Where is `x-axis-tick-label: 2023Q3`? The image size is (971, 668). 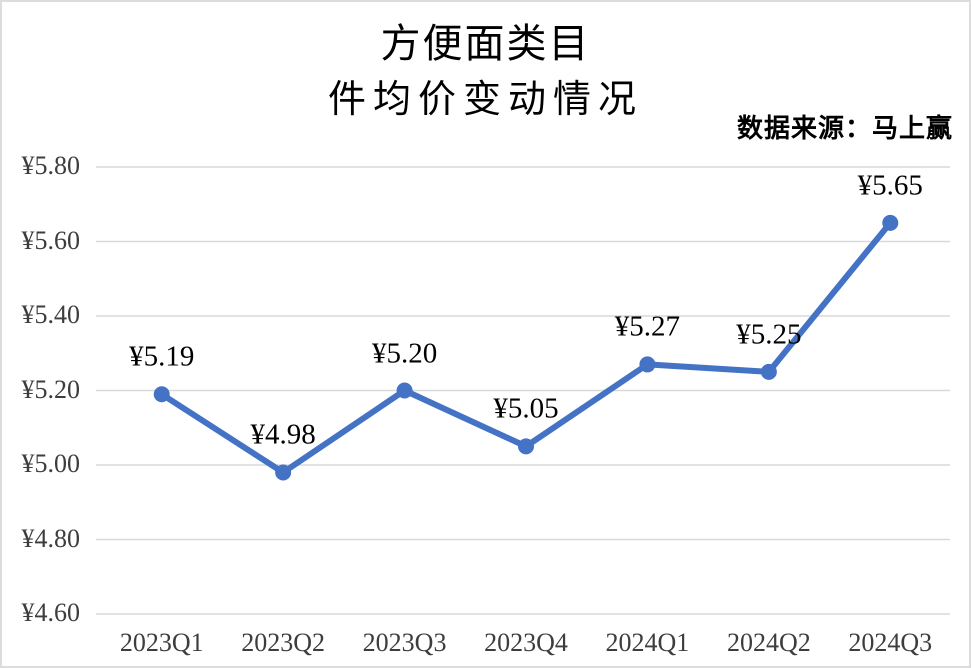 x-axis-tick-label: 2023Q3 is located at coordinates (404, 642).